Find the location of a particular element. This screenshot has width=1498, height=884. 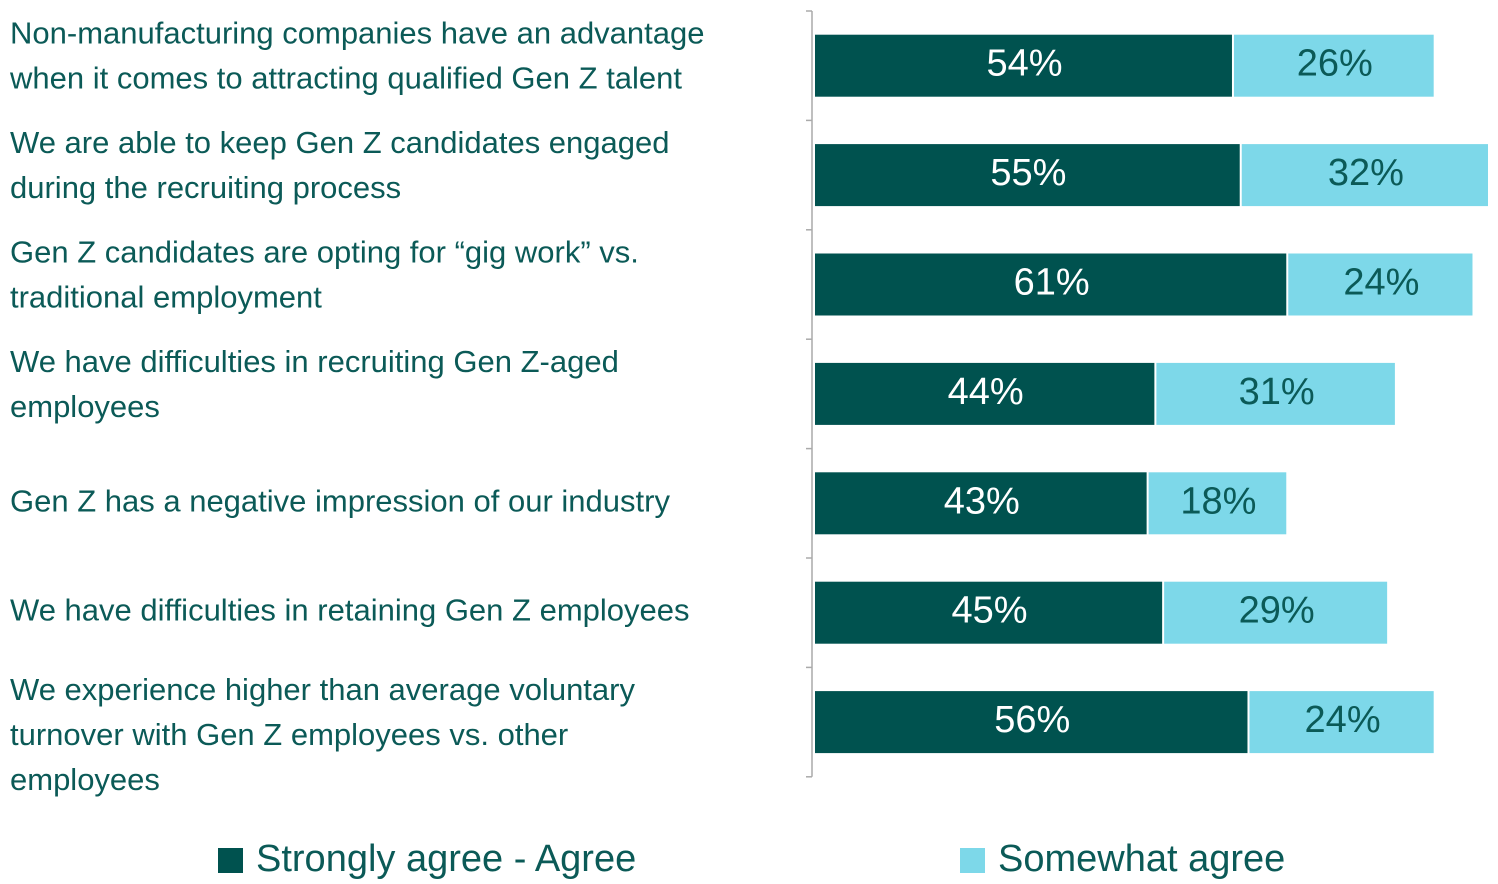

value-label: 31% is located at coordinates (1277, 392).